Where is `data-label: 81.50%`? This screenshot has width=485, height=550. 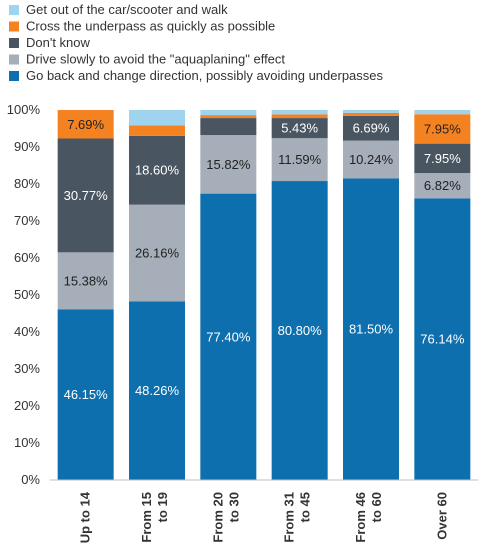 data-label: 81.50% is located at coordinates (371, 329).